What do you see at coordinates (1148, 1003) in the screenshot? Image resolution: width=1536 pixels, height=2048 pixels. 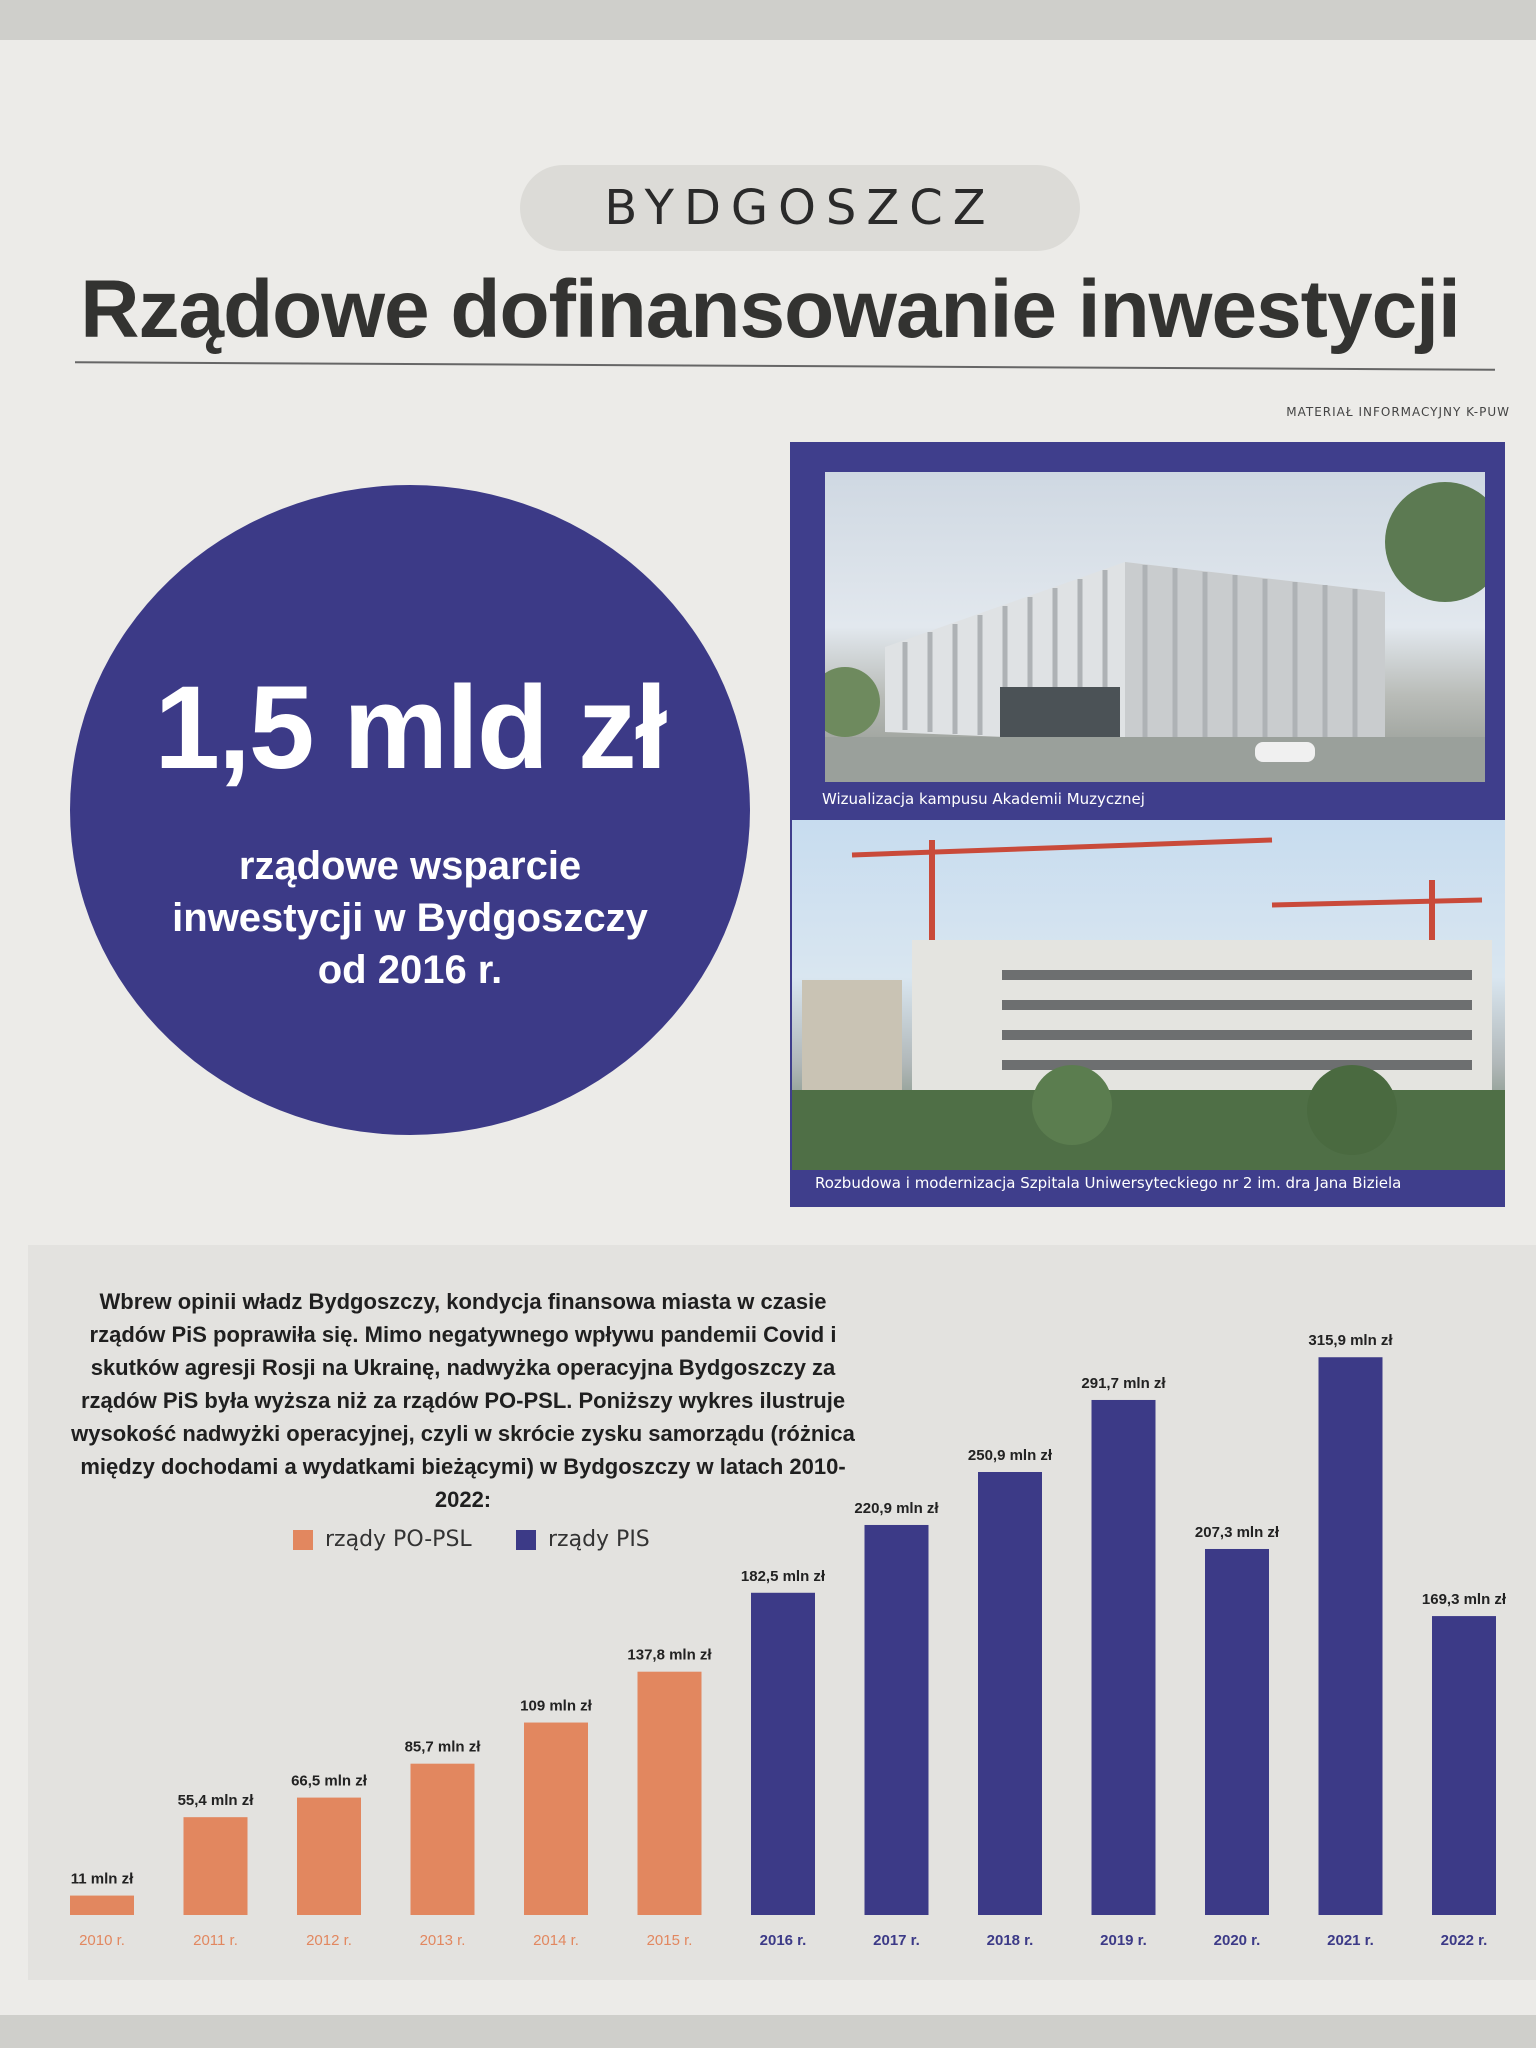 I see `hospital-construction-illustration` at bounding box center [1148, 1003].